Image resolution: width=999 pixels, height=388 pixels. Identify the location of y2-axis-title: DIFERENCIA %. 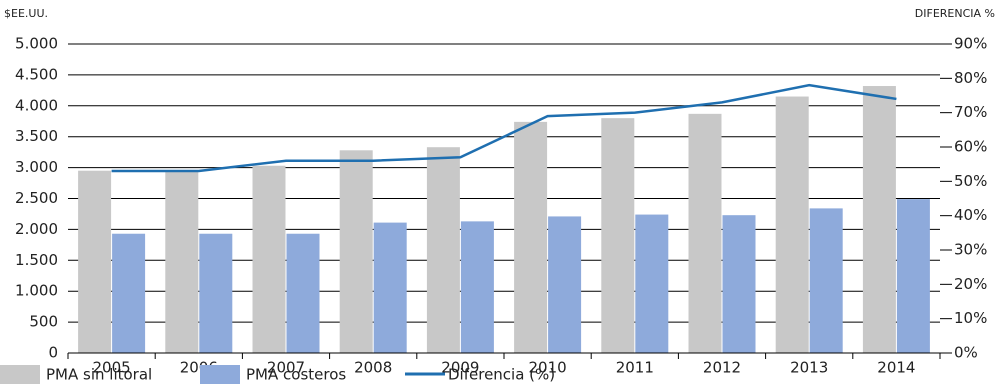
(955, 13).